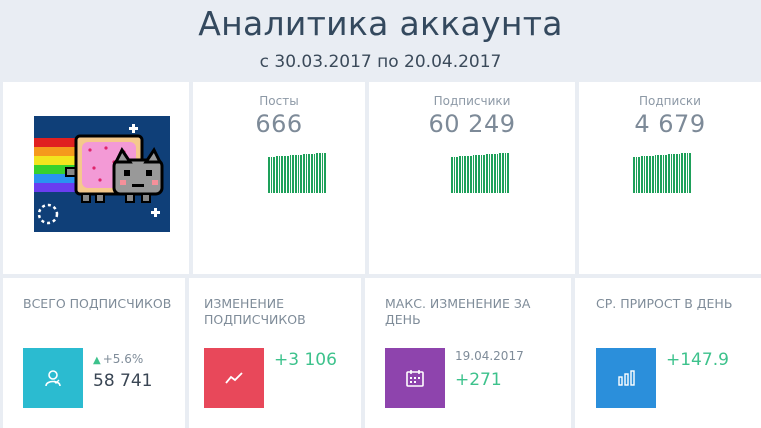 The image size is (761, 428). I want to click on card-avg-growth: Ср. прирост в день +147.9, so click(668, 353).